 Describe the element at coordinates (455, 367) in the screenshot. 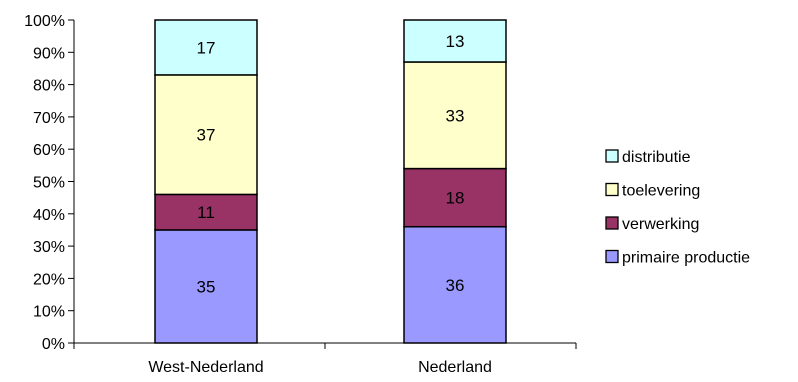

I see `x-category-label: Nederland` at that location.